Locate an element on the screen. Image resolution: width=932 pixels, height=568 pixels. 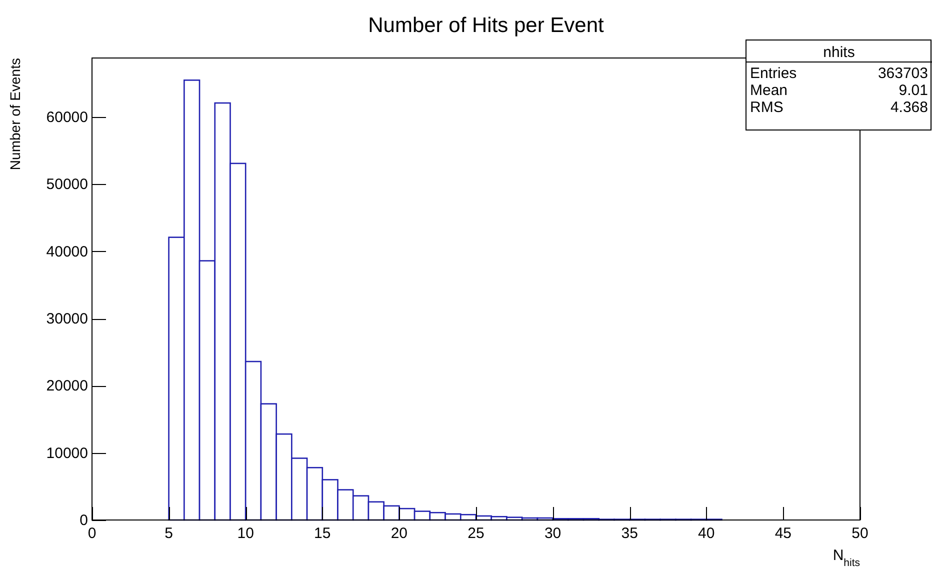
x-tick-label: 30 is located at coordinates (553, 533).